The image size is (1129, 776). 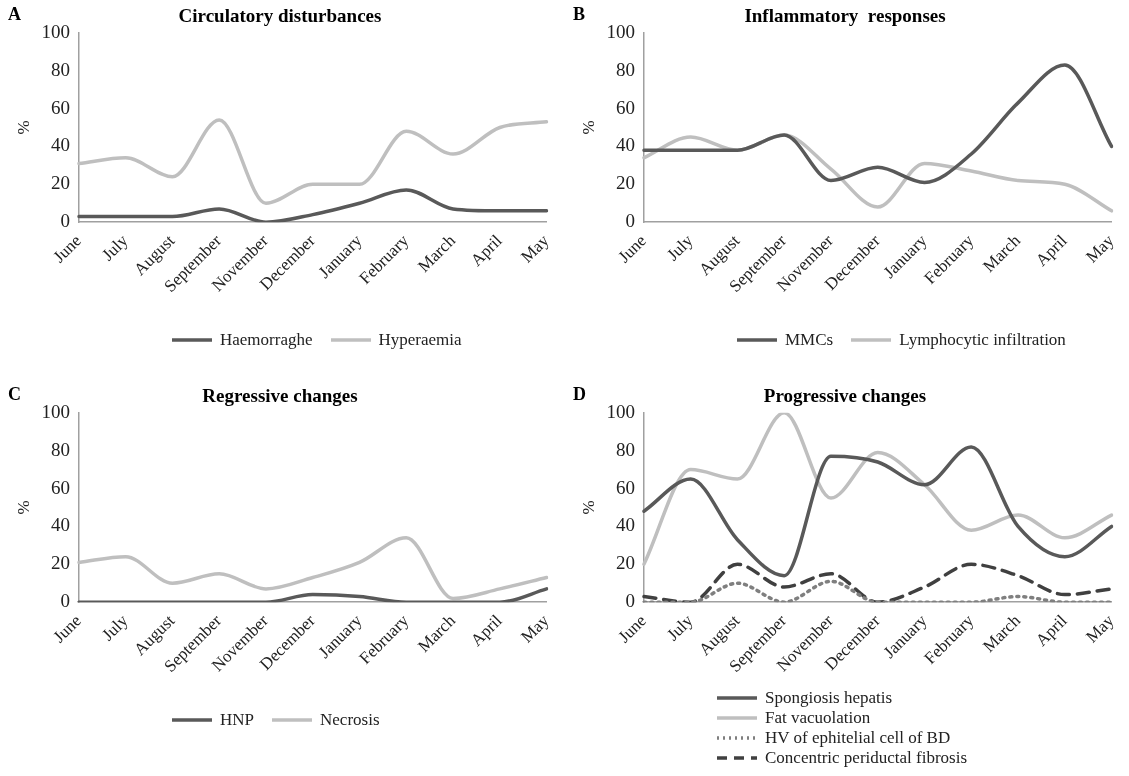 What do you see at coordinates (579, 394) in the screenshot?
I see `text: D` at bounding box center [579, 394].